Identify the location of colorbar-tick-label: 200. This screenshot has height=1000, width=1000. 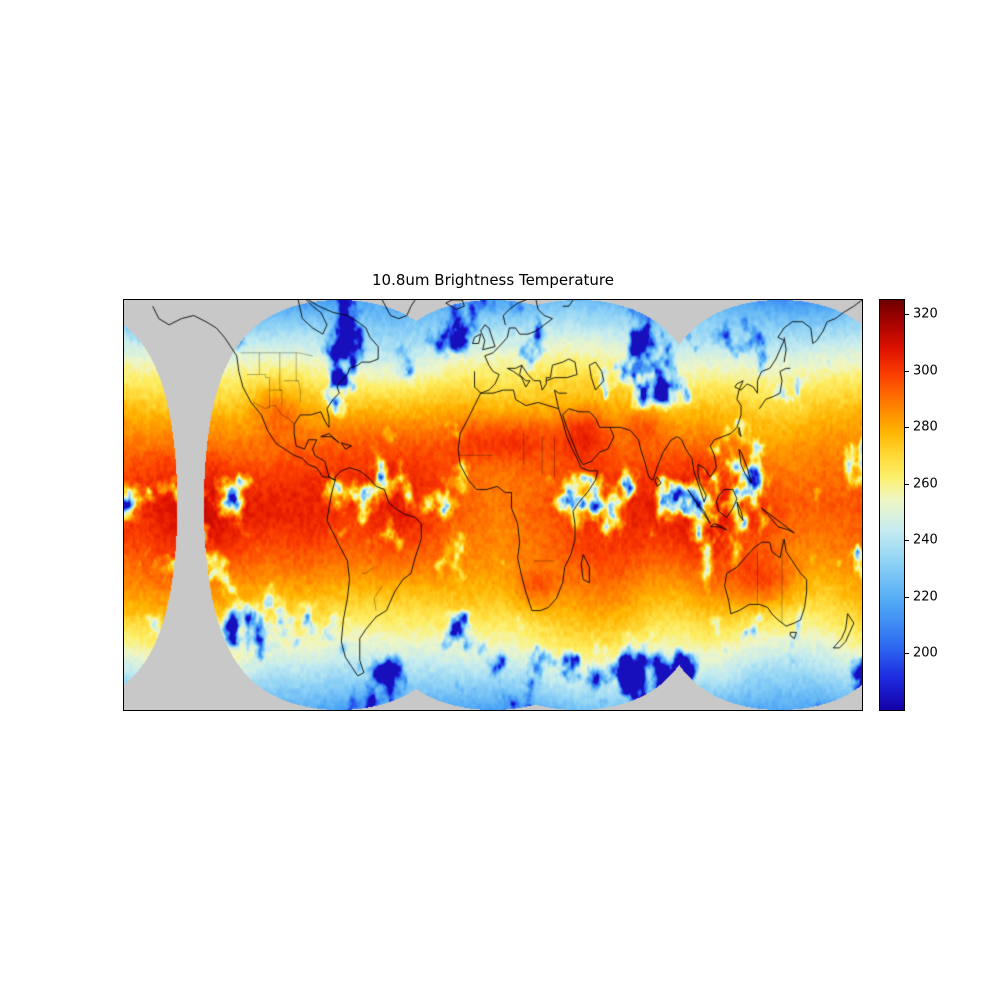
(925, 653).